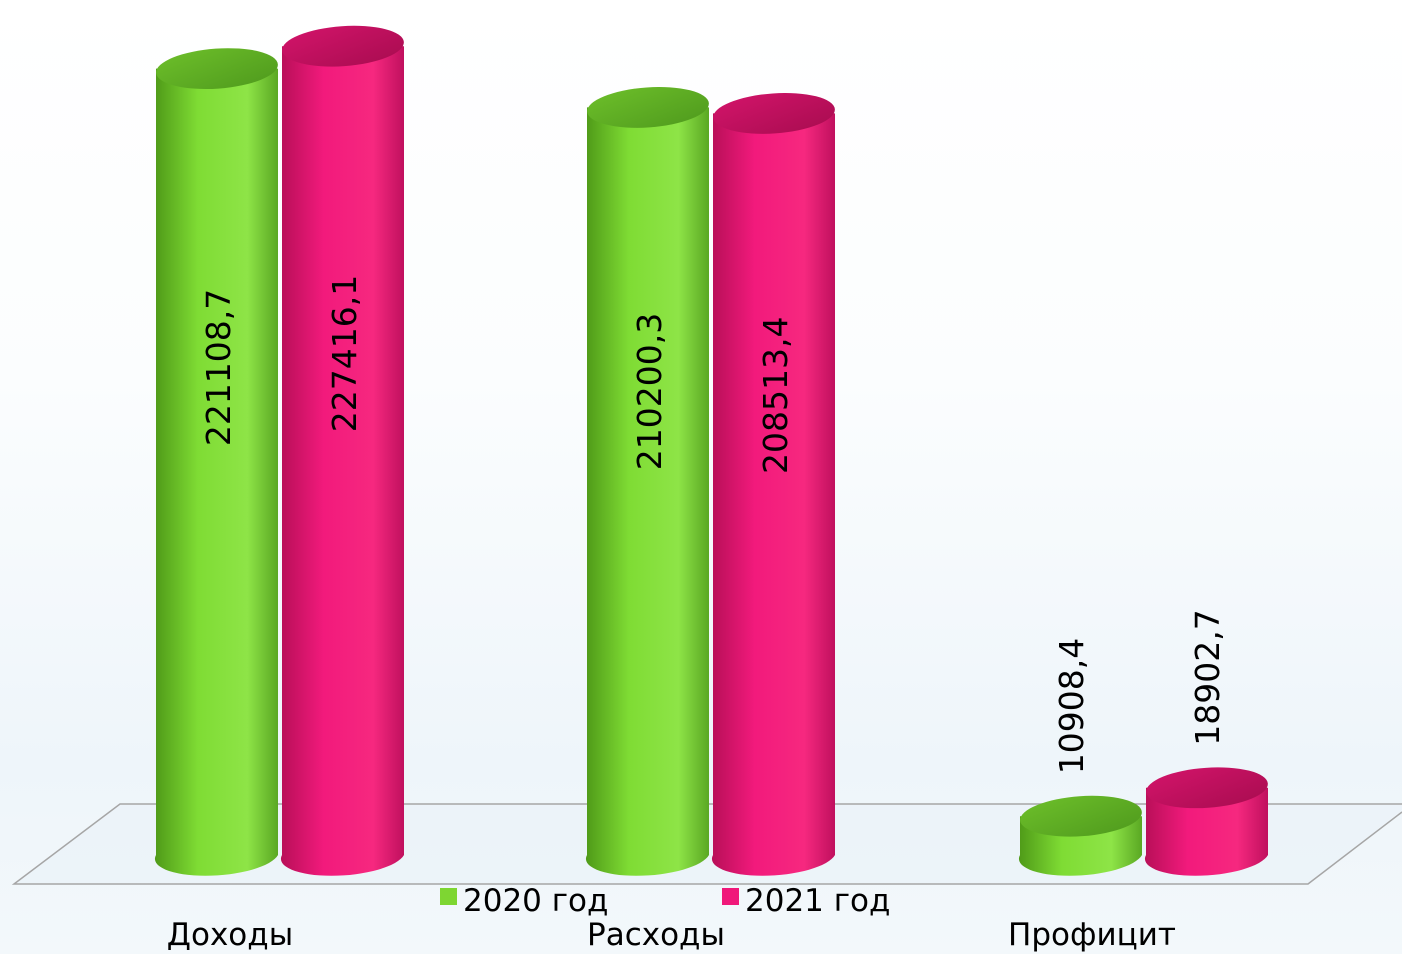  I want to click on data-label: 10908,4, so click(1071, 706).